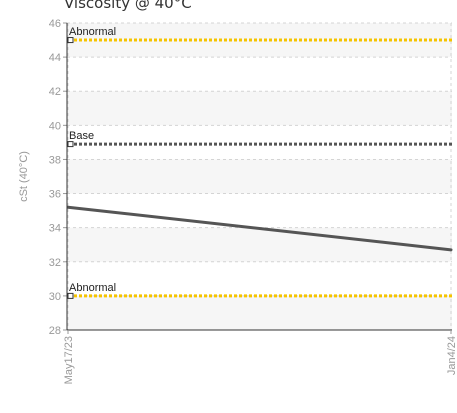  Describe the element at coordinates (55, 160) in the screenshot. I see `y-tick-label: 38` at that location.